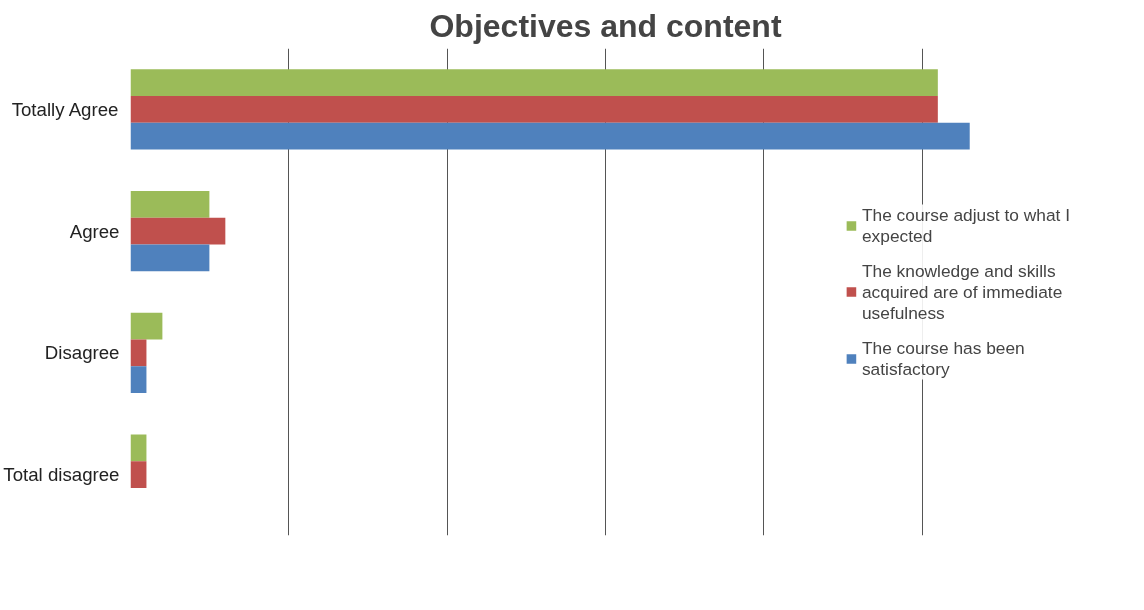 The height and width of the screenshot is (610, 1144). Describe the element at coordinates (65, 109) in the screenshot. I see `y-tick-label: Totally Agree` at that location.